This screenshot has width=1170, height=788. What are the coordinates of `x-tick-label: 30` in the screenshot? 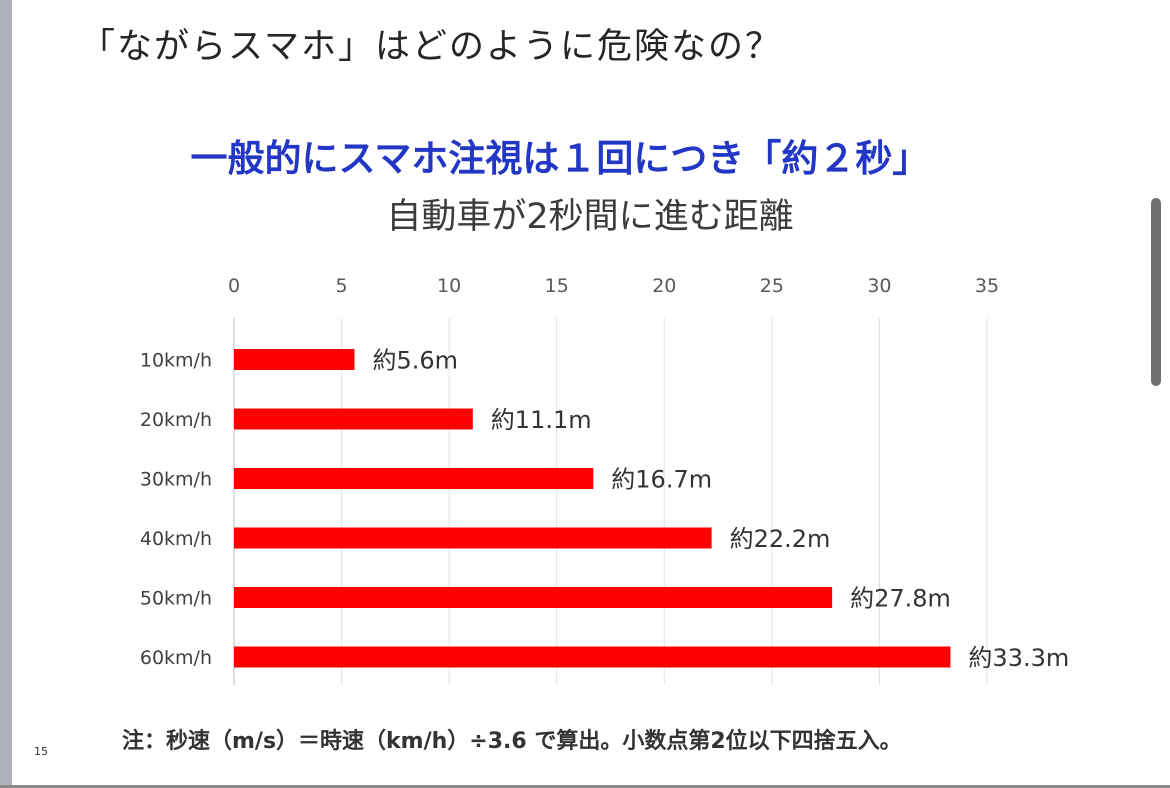 It's located at (879, 286).